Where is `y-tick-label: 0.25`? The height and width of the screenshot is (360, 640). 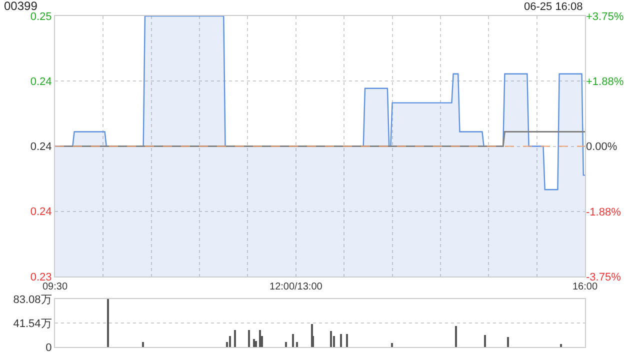 y-tick-label: 0.25 is located at coordinates (41, 16).